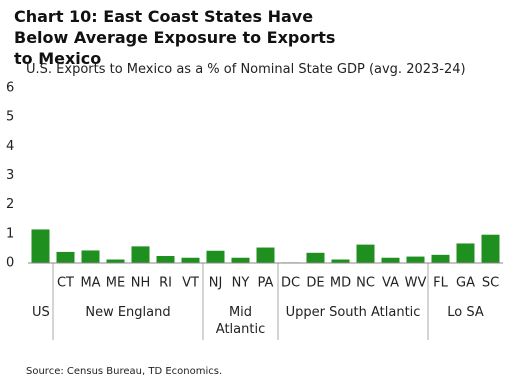 Image resolution: width=519 pixels, height=386 pixels. I want to click on y-tick-label: 6, so click(10, 88).